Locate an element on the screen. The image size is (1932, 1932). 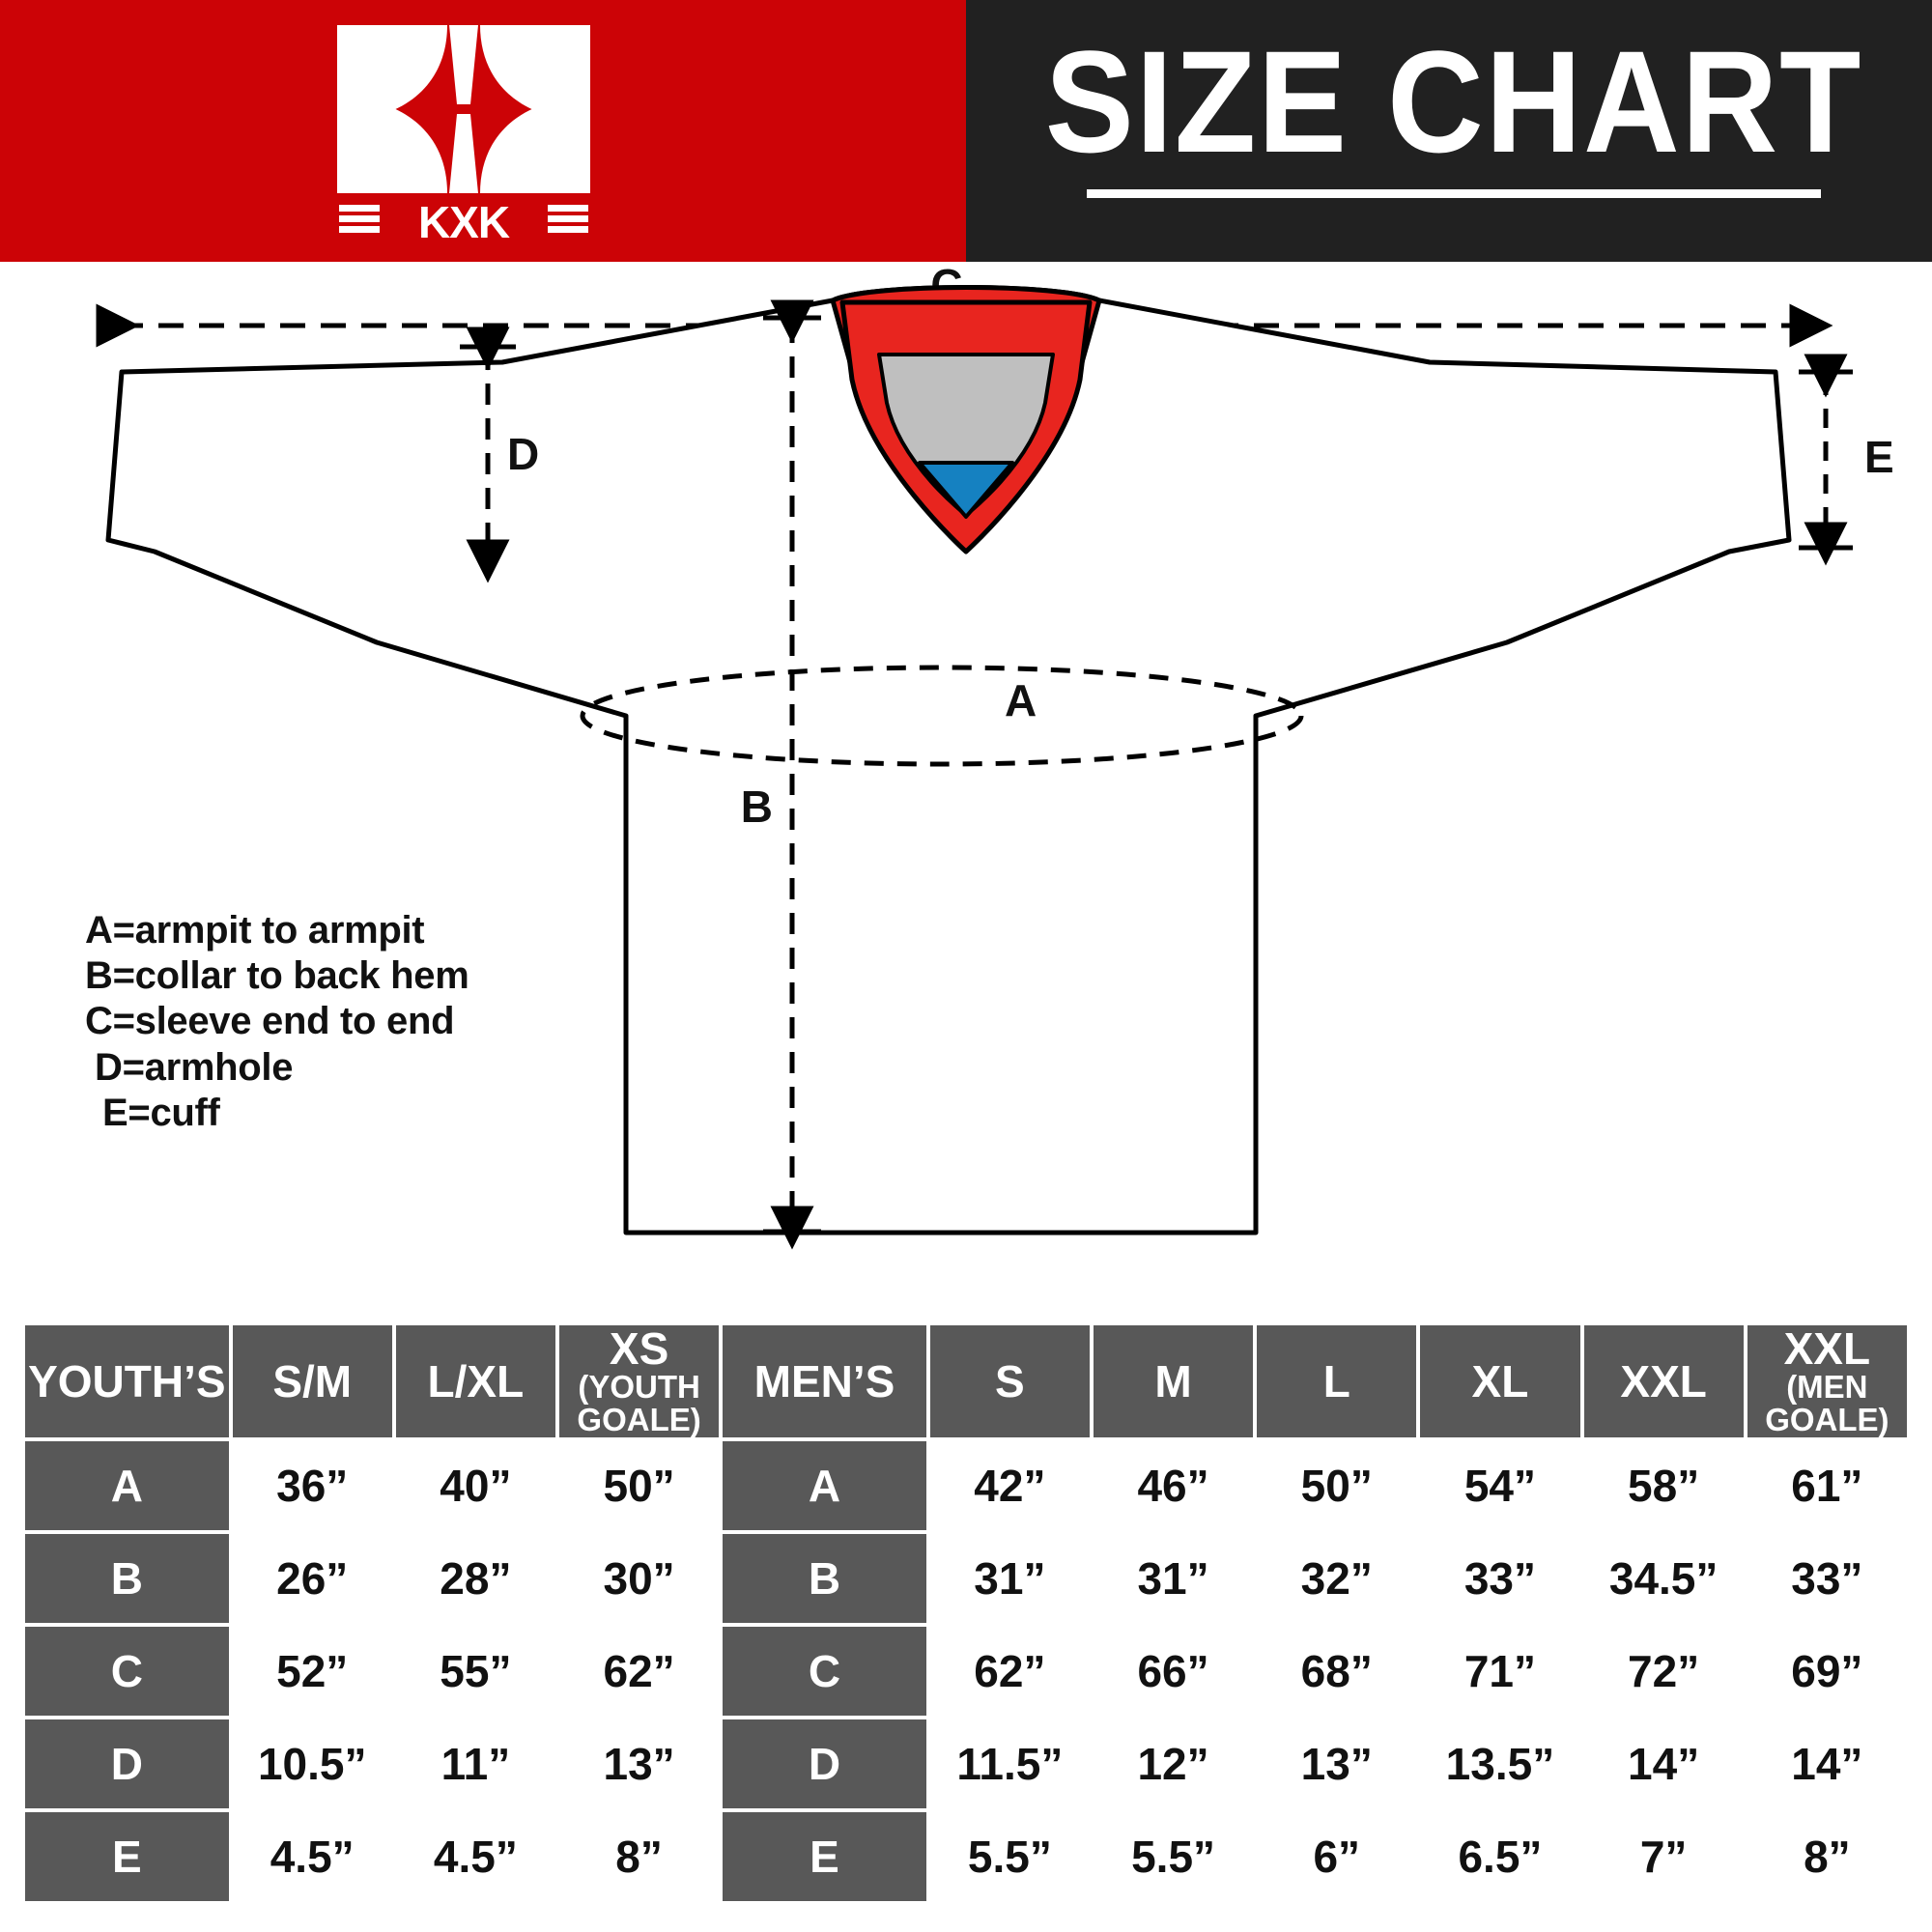
cell-men-d-1: 12” is located at coordinates (1173, 1763).